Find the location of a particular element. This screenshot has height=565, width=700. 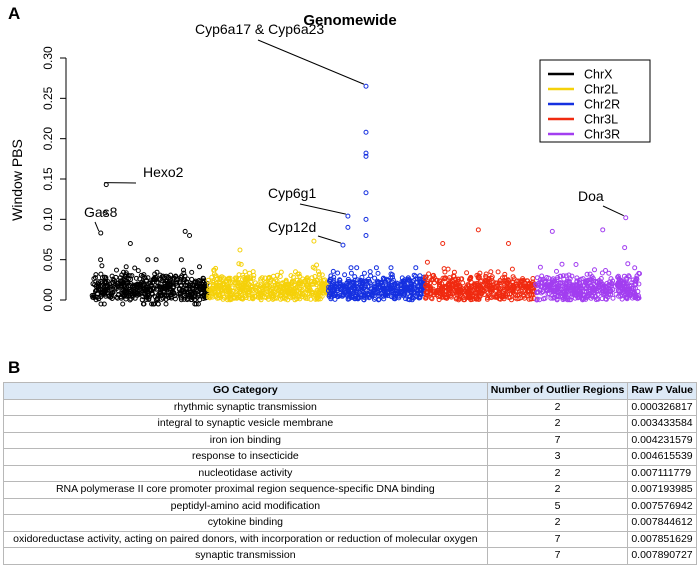

legend-entry-label: Chr3L is located at coordinates (601, 120).